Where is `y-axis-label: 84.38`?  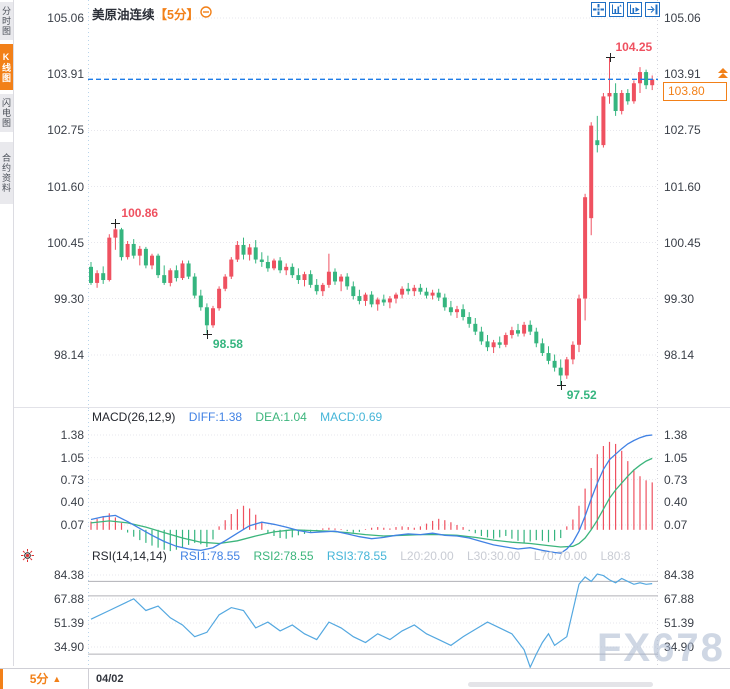
y-axis-label: 84.38 is located at coordinates (68, 575).